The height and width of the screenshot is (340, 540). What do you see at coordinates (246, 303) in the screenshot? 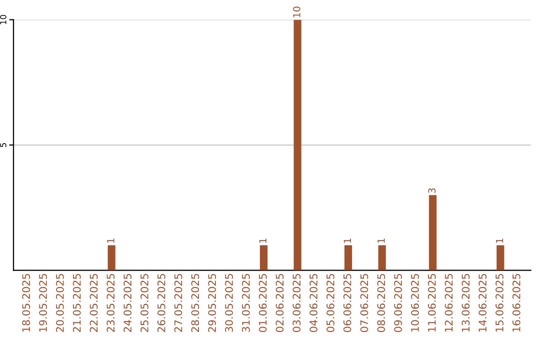
I see `x-tick-label: 31.05.2025` at bounding box center [246, 303].